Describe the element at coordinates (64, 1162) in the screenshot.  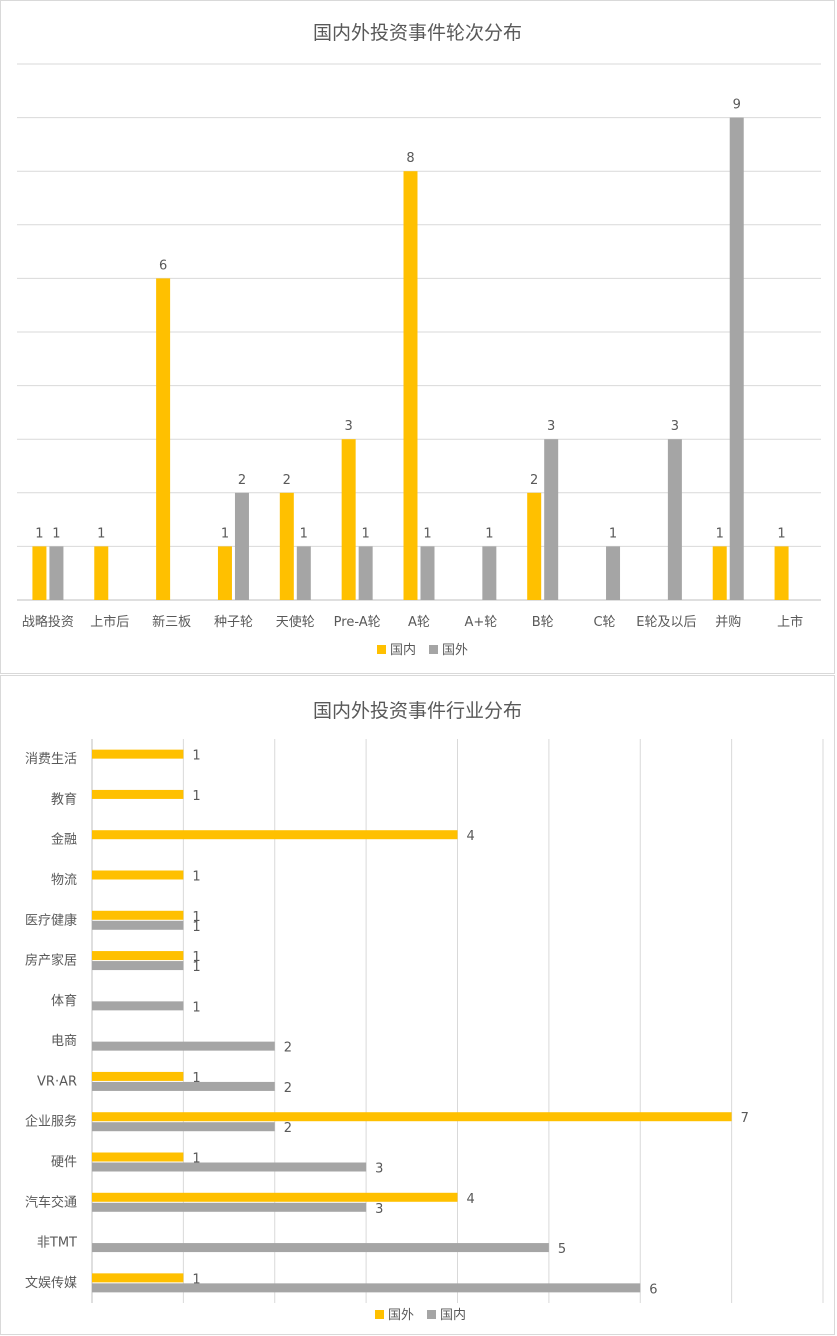
I see `y-tick-label: 硬件` at that location.